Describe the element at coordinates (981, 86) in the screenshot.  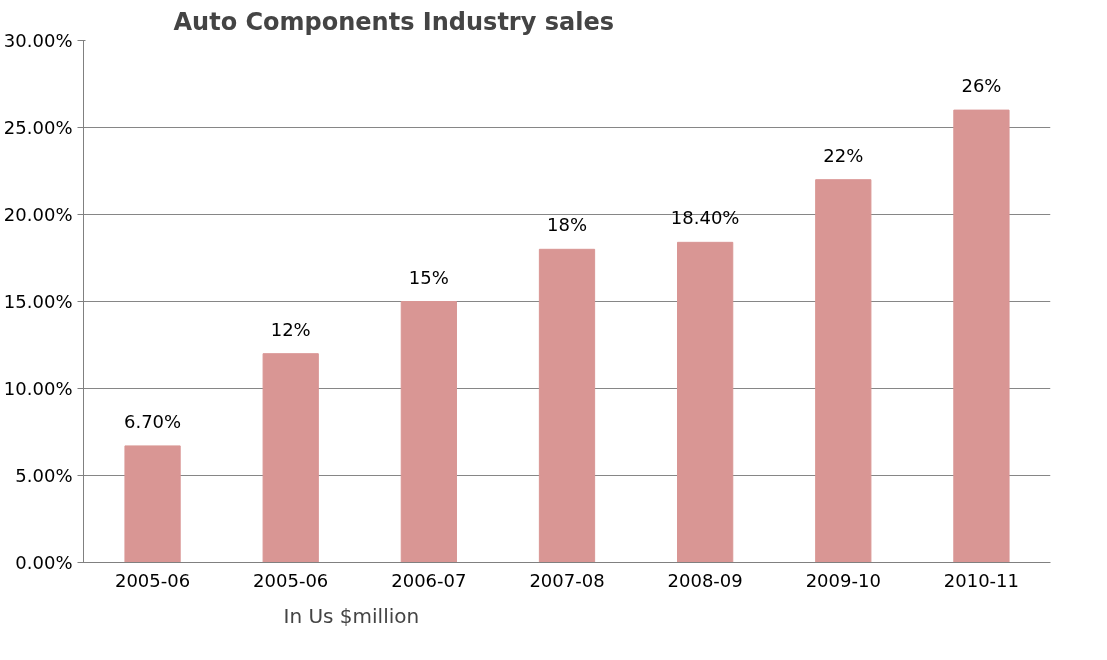
I see `data-label: 26%` at that location.